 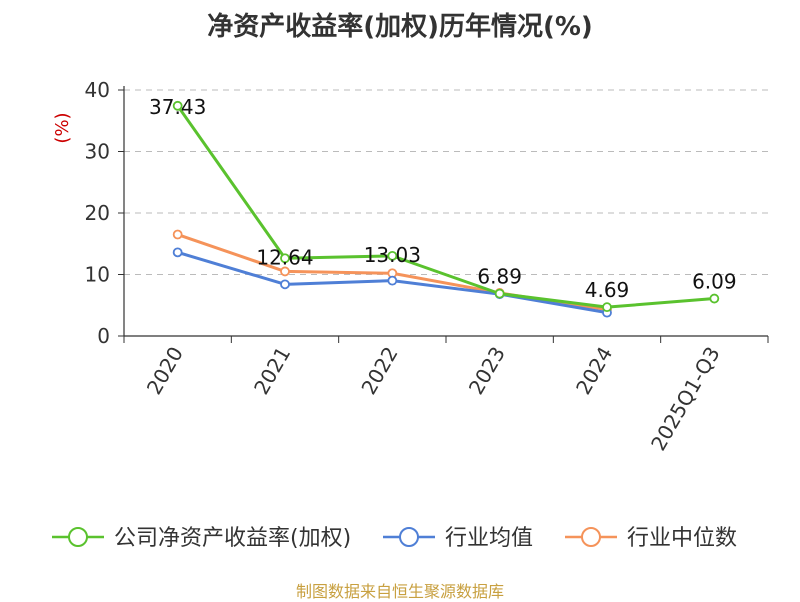 What do you see at coordinates (714, 282) in the screenshot?
I see `data-label-5: 6.09` at bounding box center [714, 282].